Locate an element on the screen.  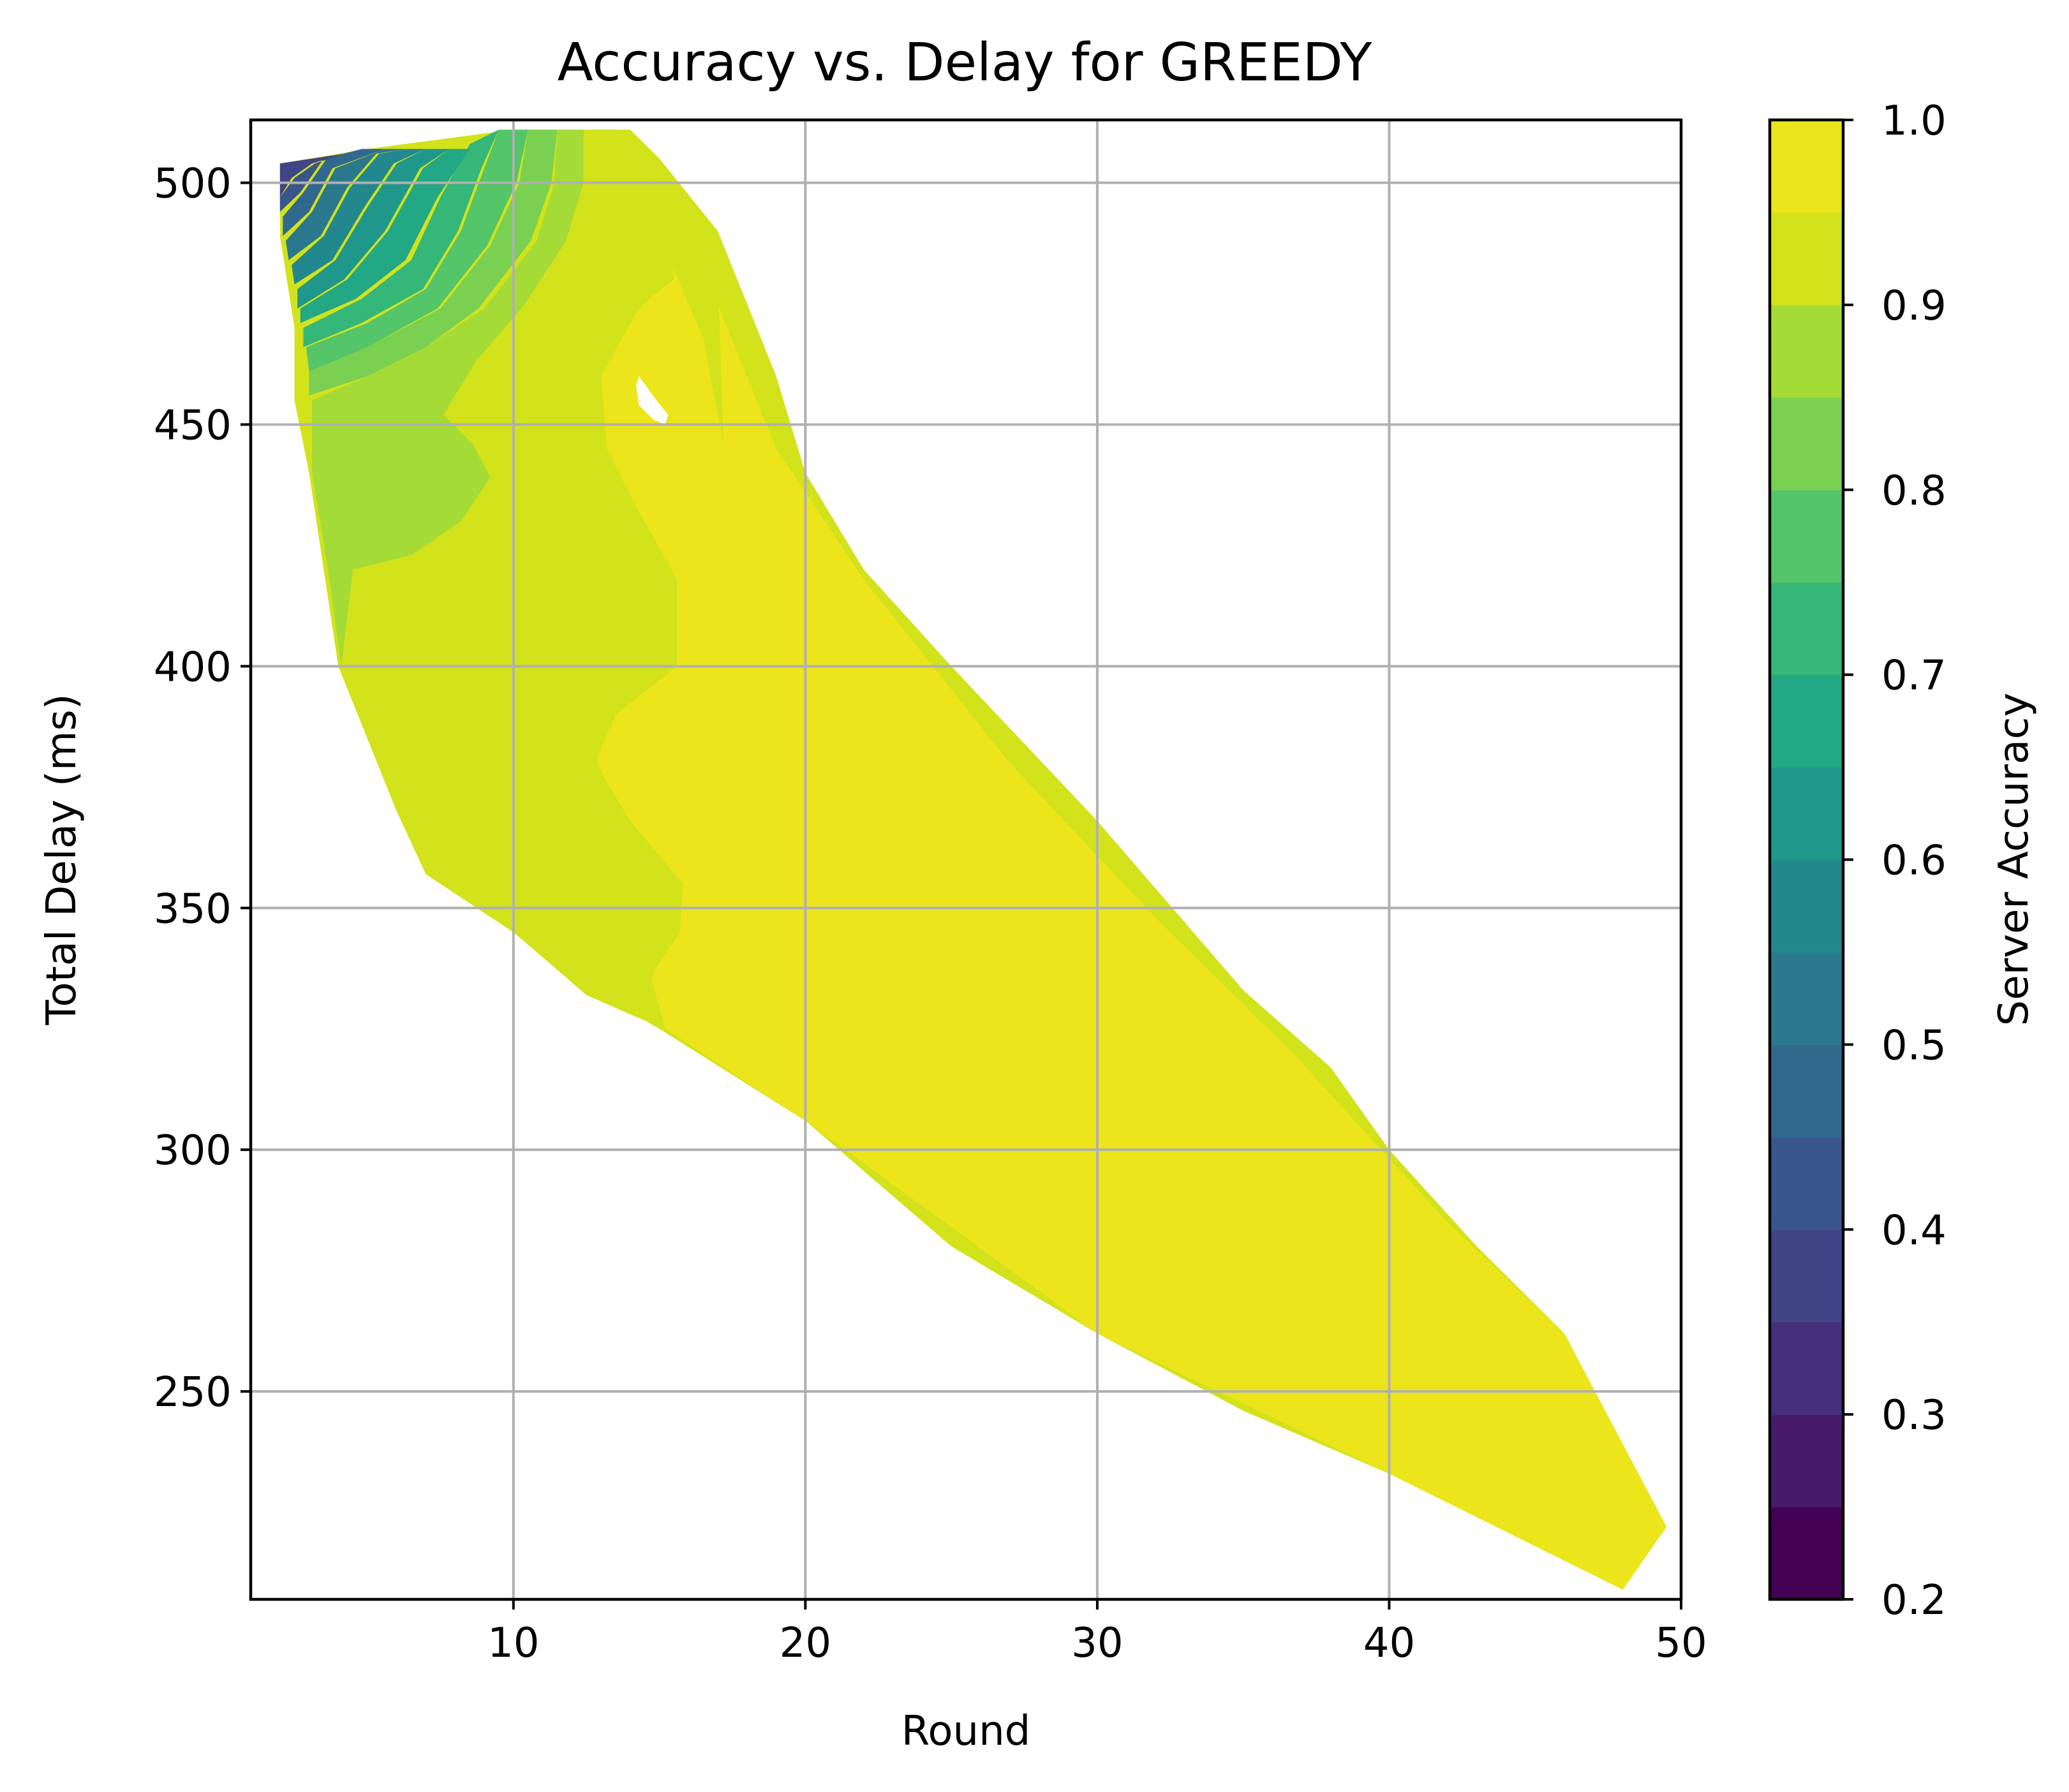
colorbar-bands is located at coordinates (1806, 860).